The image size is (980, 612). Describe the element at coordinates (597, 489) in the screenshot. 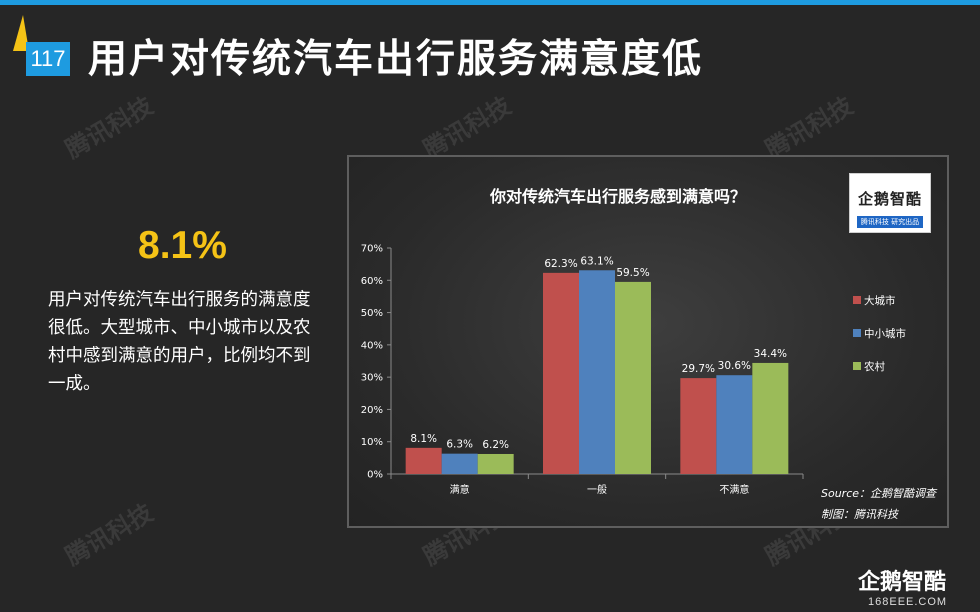

I see `x-tick-label: 一般` at that location.